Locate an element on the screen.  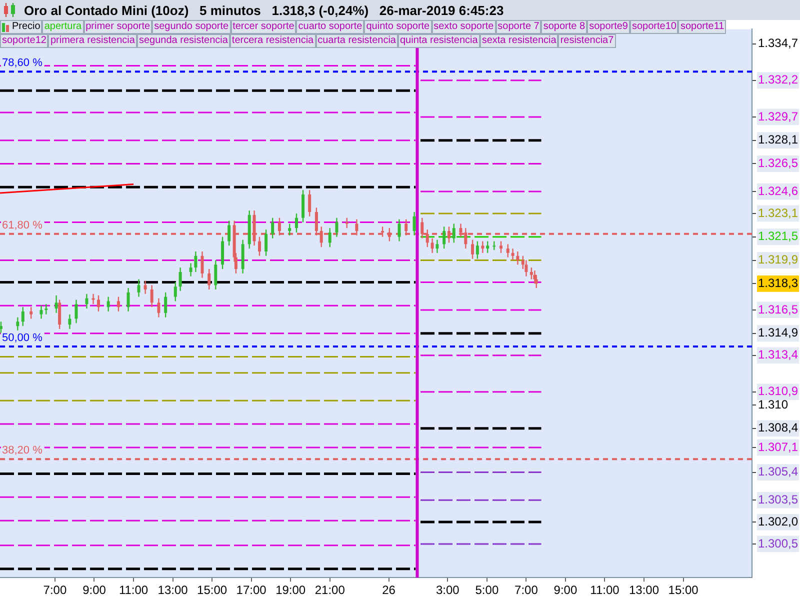
y-tick-label: 1.324,6 is located at coordinates (778, 191).